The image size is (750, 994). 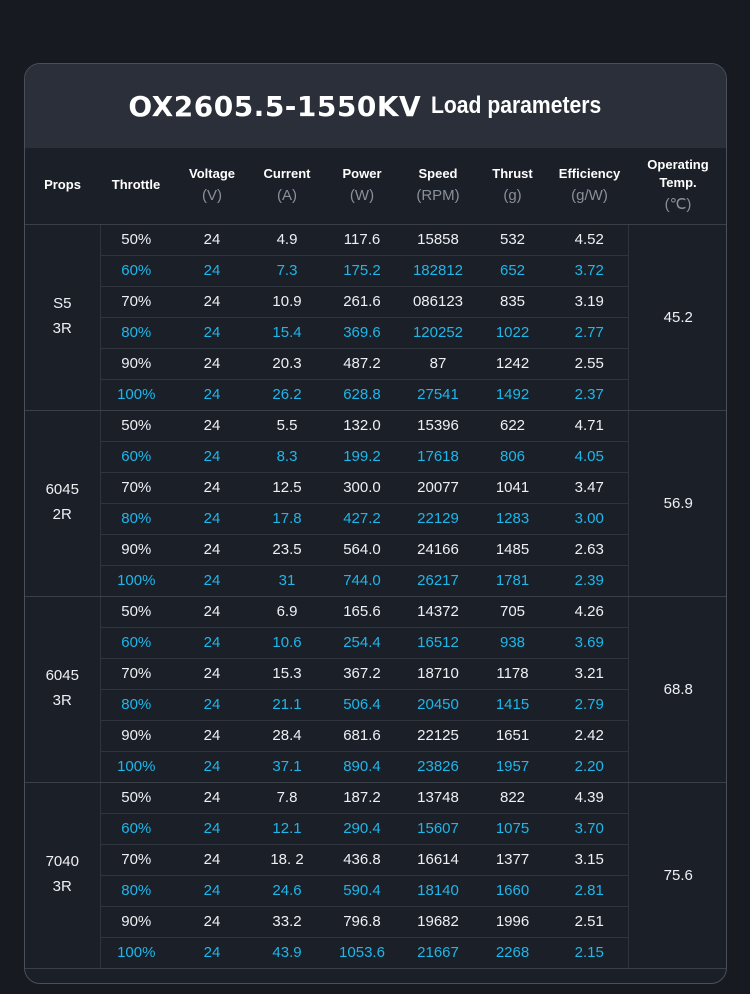 I want to click on thrust-cell: 1178, so click(x=512, y=674).